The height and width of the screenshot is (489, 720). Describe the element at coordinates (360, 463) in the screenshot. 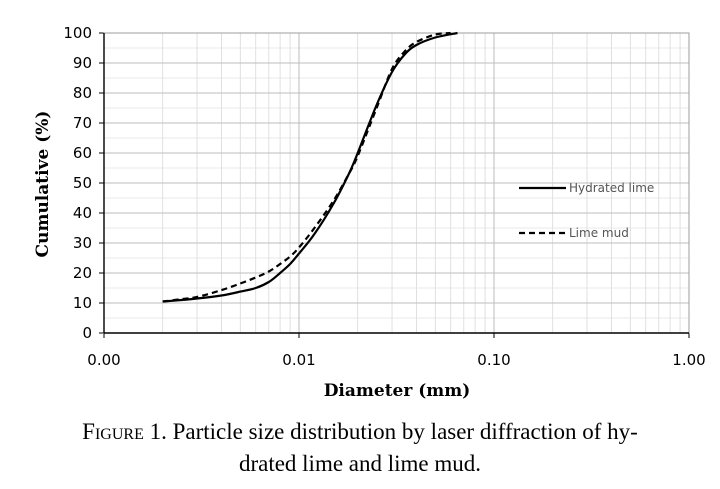

I see `caption-text-2: drated lime and lime mud.` at that location.